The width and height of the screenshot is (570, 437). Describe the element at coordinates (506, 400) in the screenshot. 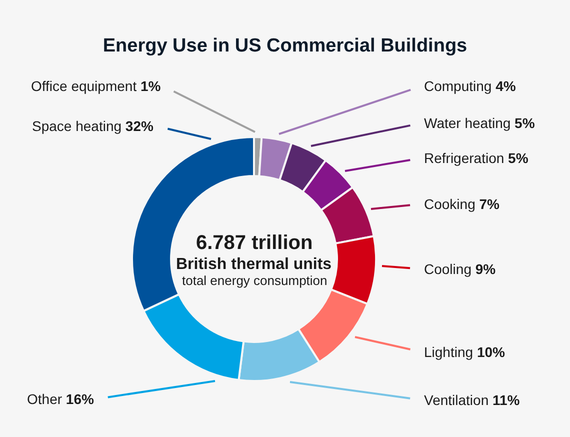

I see `data-label: 11%` at that location.